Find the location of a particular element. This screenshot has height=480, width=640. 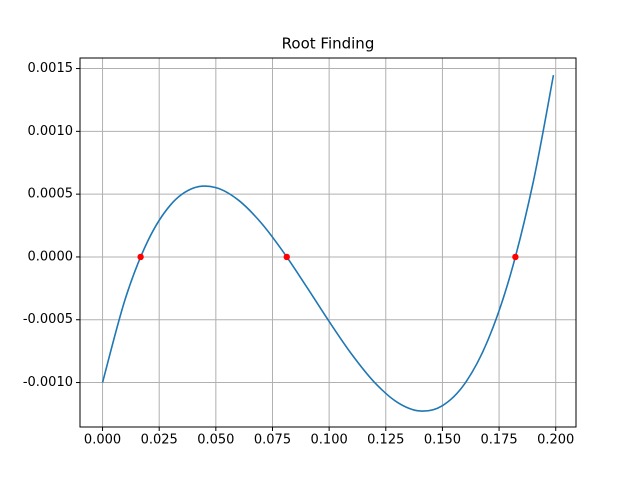

y-tick-label: 0.0010 is located at coordinates (51, 131).